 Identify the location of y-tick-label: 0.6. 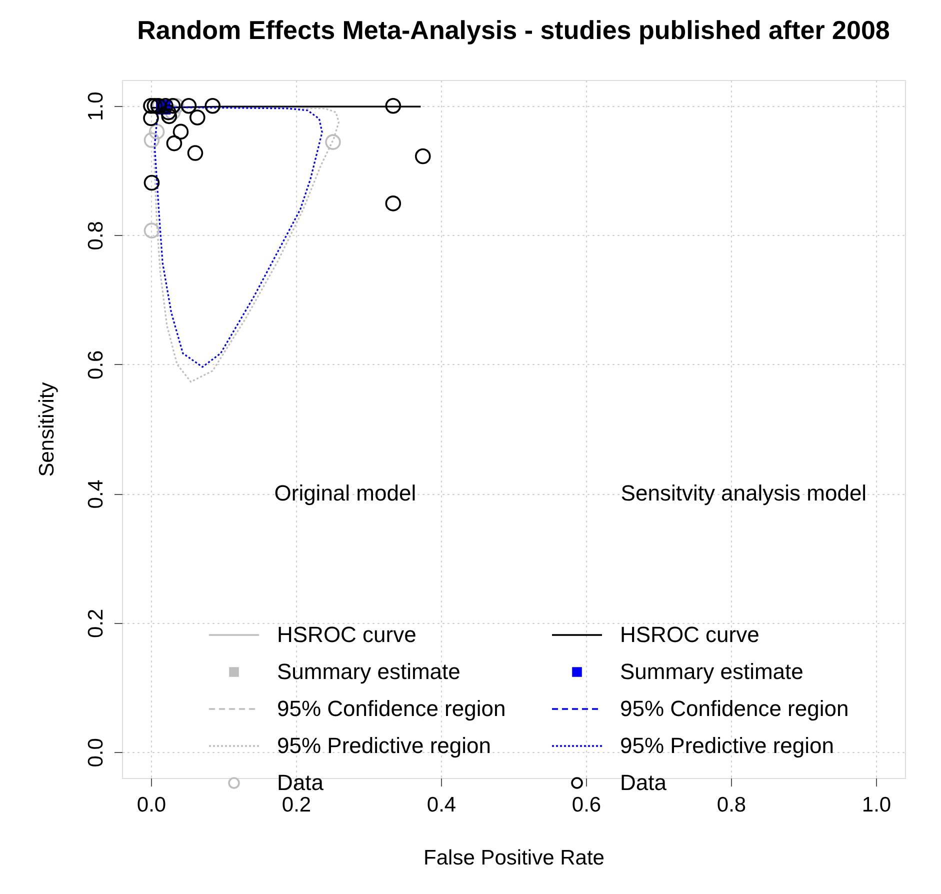
(96, 365).